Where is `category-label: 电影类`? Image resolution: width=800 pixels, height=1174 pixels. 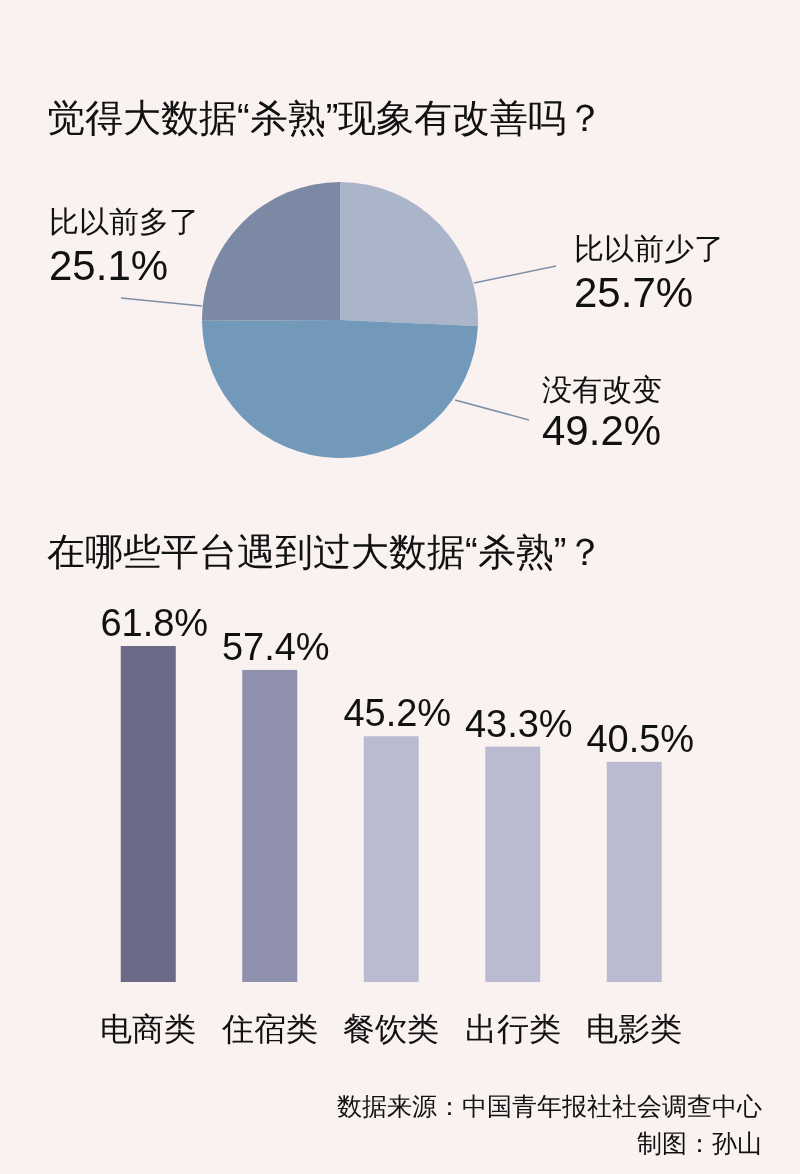 category-label: 电影类 is located at coordinates (634, 1029).